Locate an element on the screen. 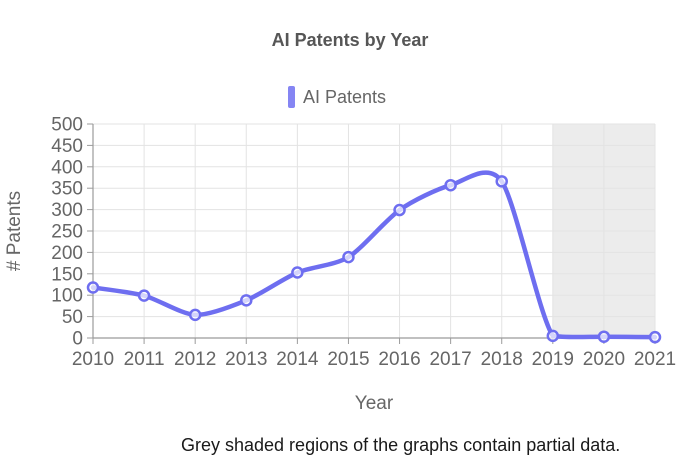 The width and height of the screenshot is (700, 473). x-tick-label: 2018 is located at coordinates (502, 359).